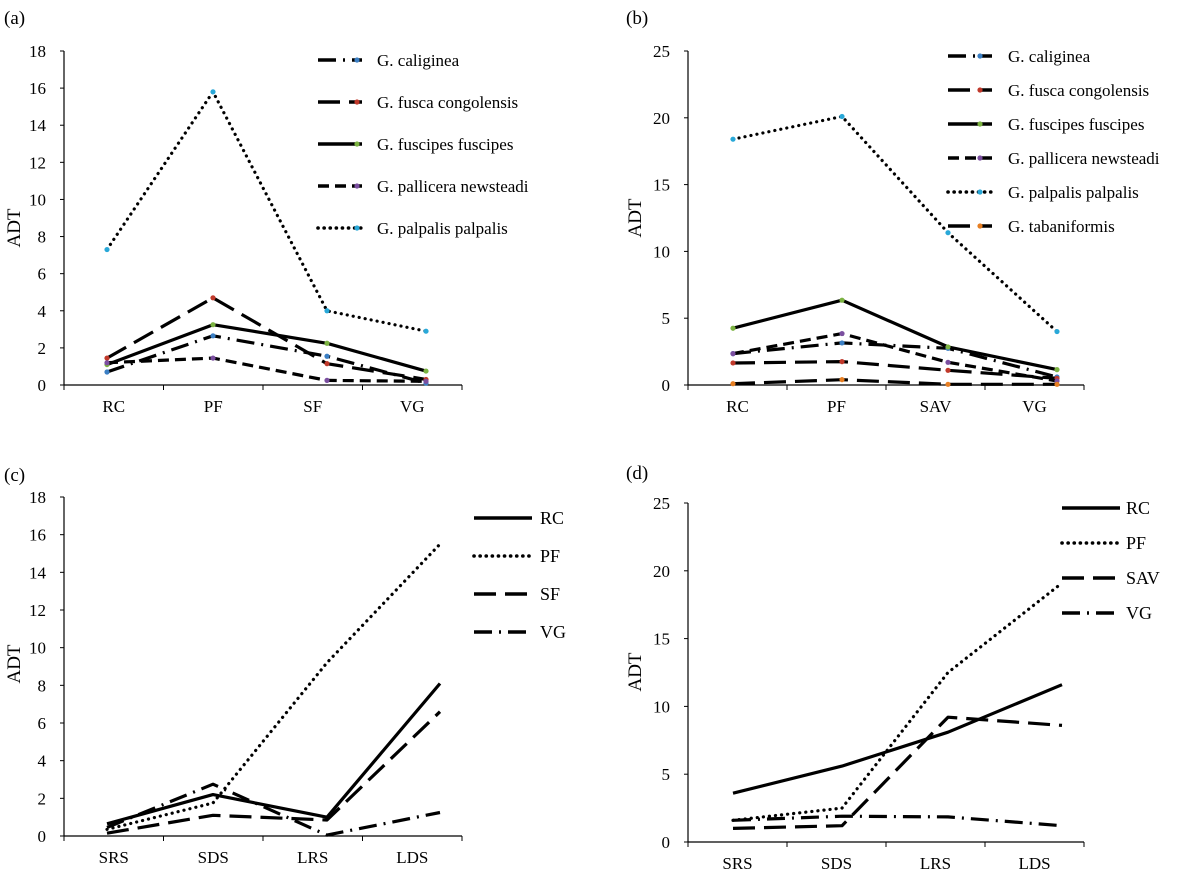 This screenshot has height=871, width=1200. What do you see at coordinates (936, 406) in the screenshot?
I see `x-tick-label: SAV` at bounding box center [936, 406].